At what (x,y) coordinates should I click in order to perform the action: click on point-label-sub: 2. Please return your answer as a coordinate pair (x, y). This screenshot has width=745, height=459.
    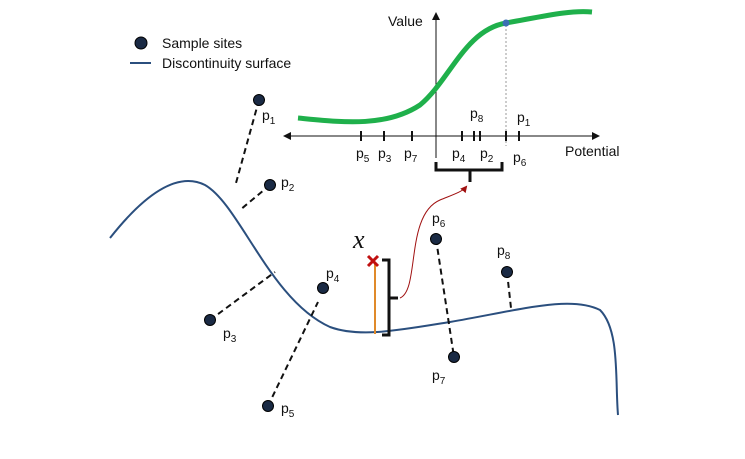
    Looking at the image, I should click on (292, 188).